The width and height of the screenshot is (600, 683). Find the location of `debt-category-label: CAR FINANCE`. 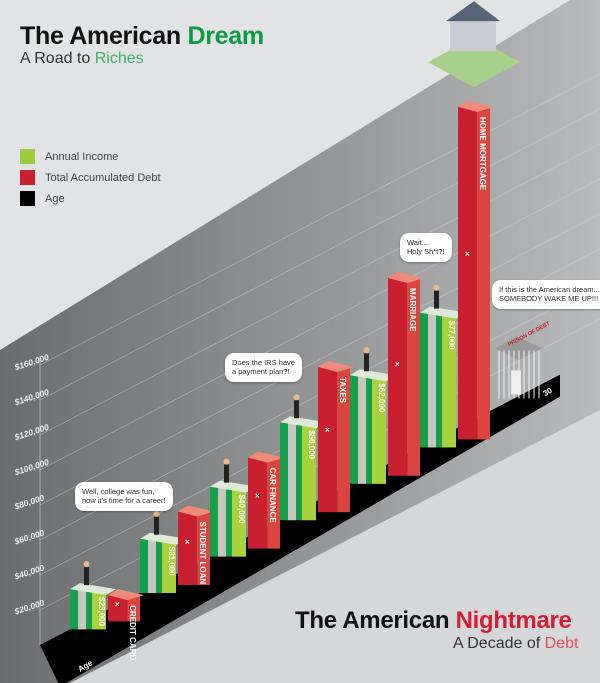

debt-category-label: CAR FINANCE is located at coordinates (272, 496).